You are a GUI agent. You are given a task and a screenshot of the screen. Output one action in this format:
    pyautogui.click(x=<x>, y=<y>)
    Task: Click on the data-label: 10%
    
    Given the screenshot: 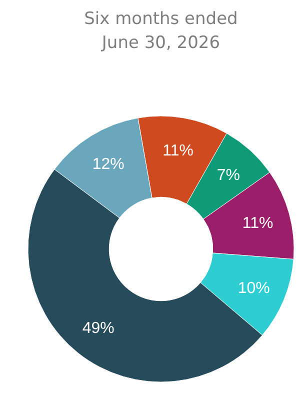 What is the action you would take?
    pyautogui.click(x=254, y=288)
    